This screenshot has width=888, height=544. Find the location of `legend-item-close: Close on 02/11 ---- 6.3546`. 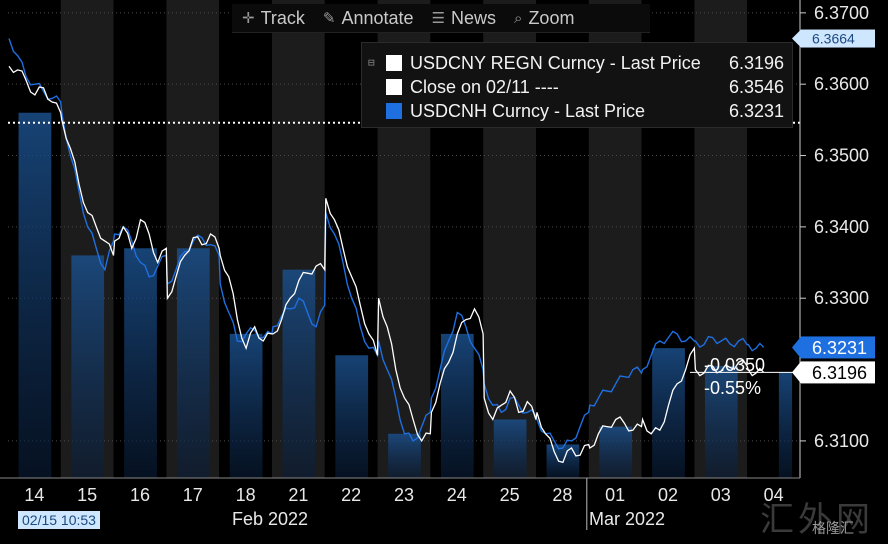

legend-item-close: Close on 02/11 ---- 6.3546 is located at coordinates (577, 87).